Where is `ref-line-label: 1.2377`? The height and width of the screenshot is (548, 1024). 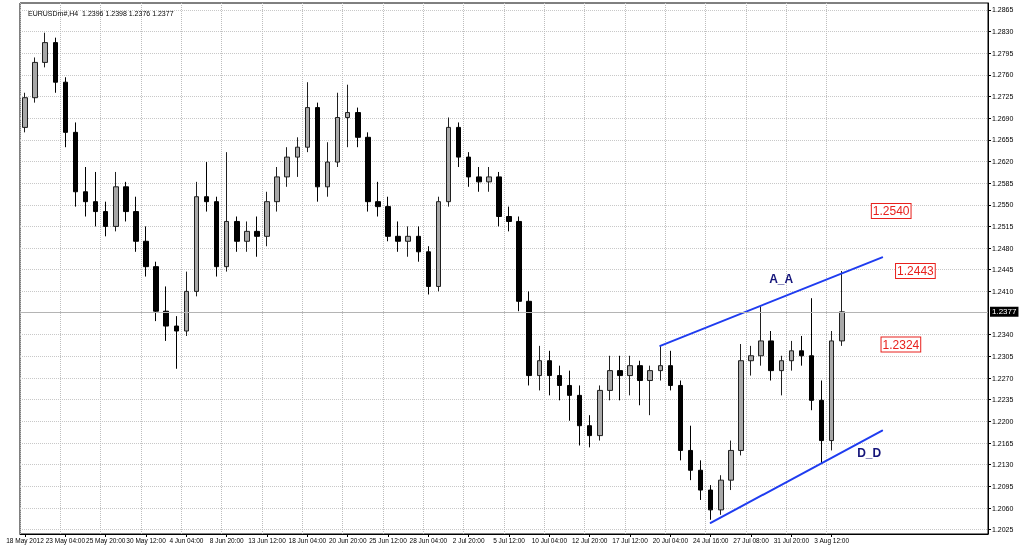
ref-line-label: 1.2377 is located at coordinates (1005, 312).